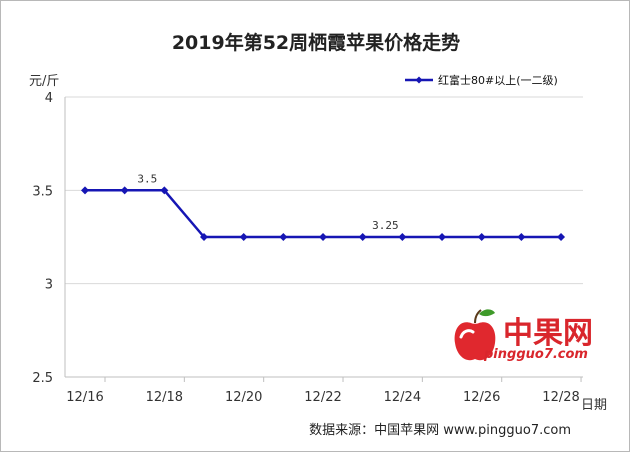 This screenshot has height=453, width=630. What do you see at coordinates (316, 42) in the screenshot?
I see `chart-title: 2019年第52周栖霞苹果价格走势` at bounding box center [316, 42].